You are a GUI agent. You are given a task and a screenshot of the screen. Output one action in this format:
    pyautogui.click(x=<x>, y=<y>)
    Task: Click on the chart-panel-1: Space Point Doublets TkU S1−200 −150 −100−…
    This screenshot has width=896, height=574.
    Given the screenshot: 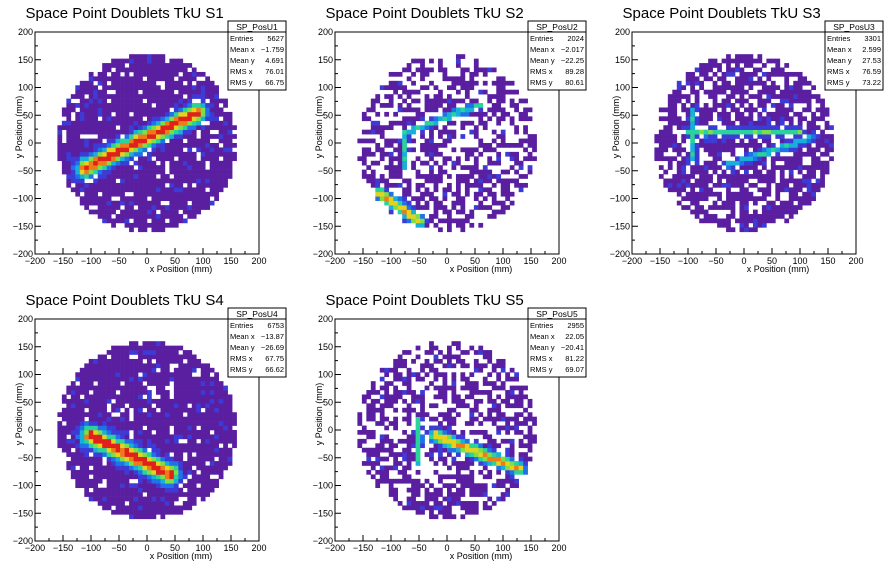 What is the action you would take?
    pyautogui.click(x=150, y=139)
    